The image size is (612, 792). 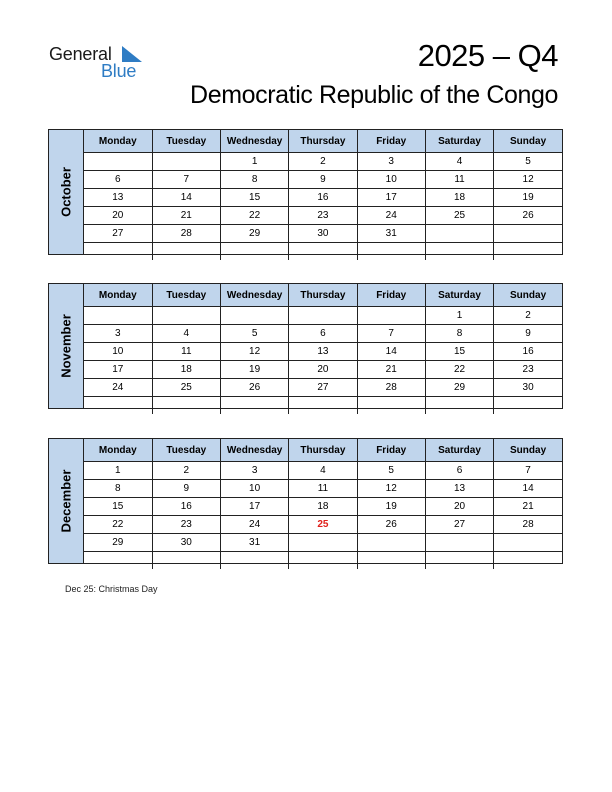 I want to click on week-row: 20 21 22 23 24 25 26, so click(x=322, y=215).